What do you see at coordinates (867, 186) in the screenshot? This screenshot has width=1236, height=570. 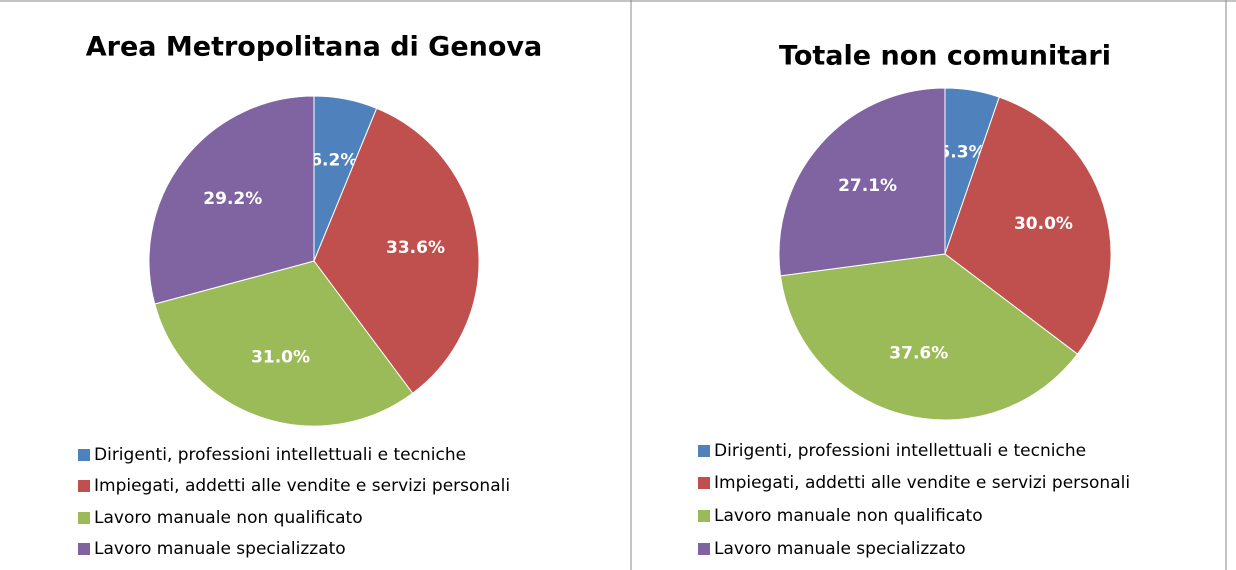 I see `data-label: 27.1%` at bounding box center [867, 186].